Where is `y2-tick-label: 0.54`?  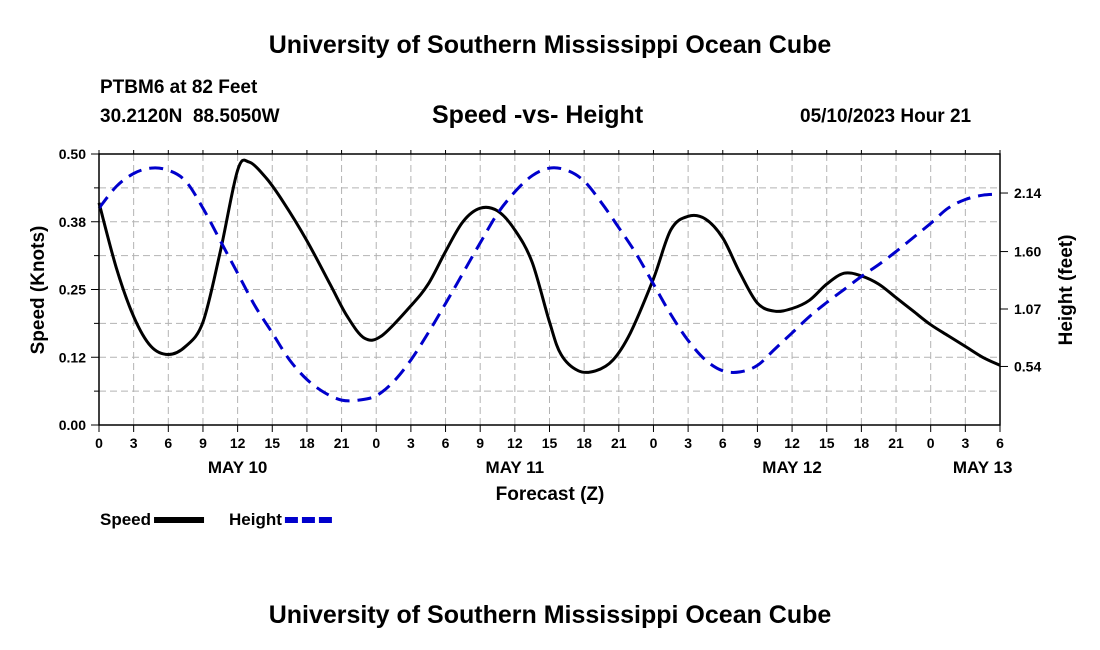
y2-tick-label: 0.54 is located at coordinates (1027, 366).